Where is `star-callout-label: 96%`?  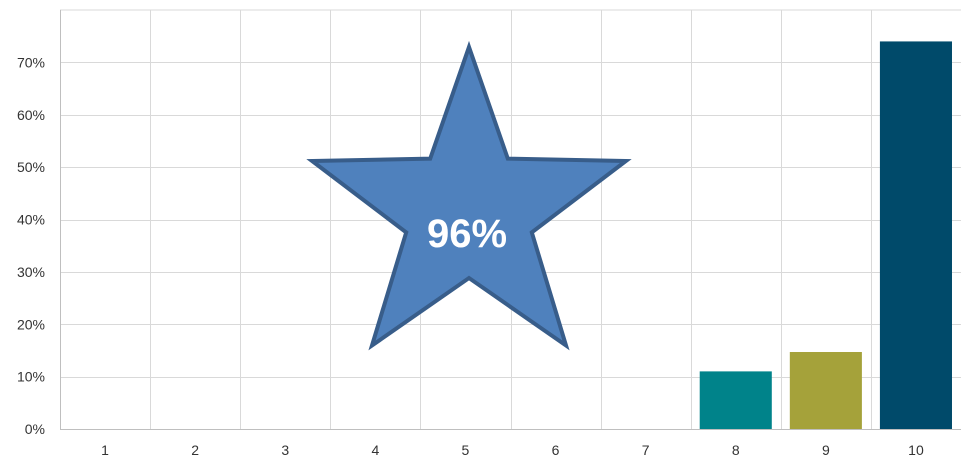 star-callout-label: 96% is located at coordinates (467, 234).